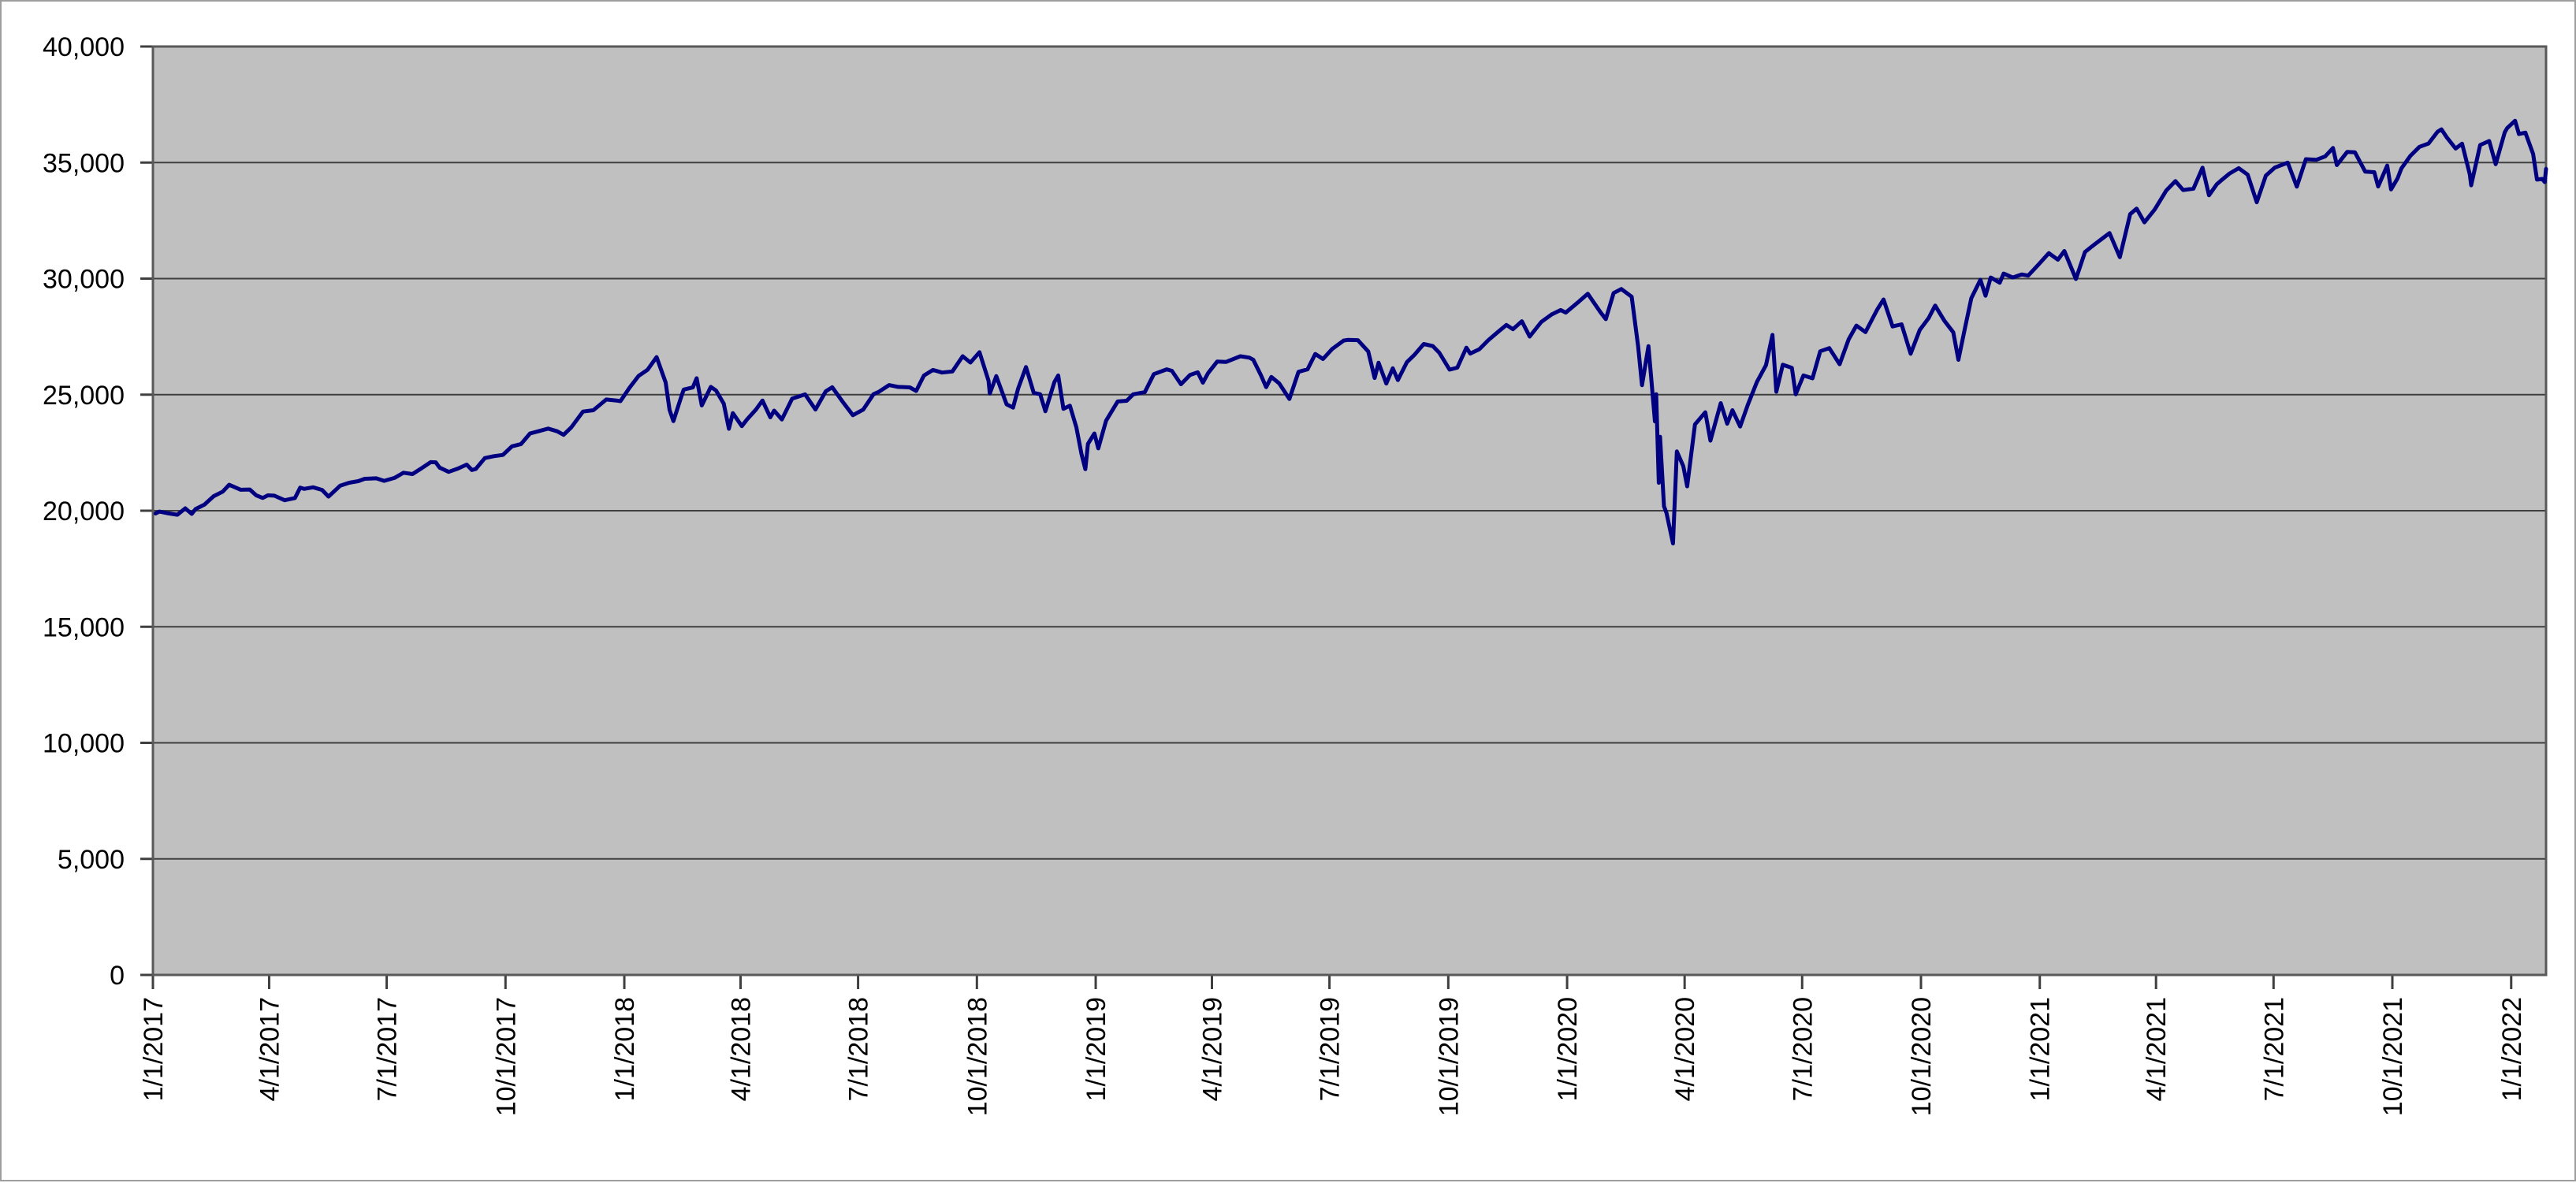 The width and height of the screenshot is (2576, 1183). Describe the element at coordinates (91, 860) in the screenshot. I see `y-axis-label: 5,000` at that location.